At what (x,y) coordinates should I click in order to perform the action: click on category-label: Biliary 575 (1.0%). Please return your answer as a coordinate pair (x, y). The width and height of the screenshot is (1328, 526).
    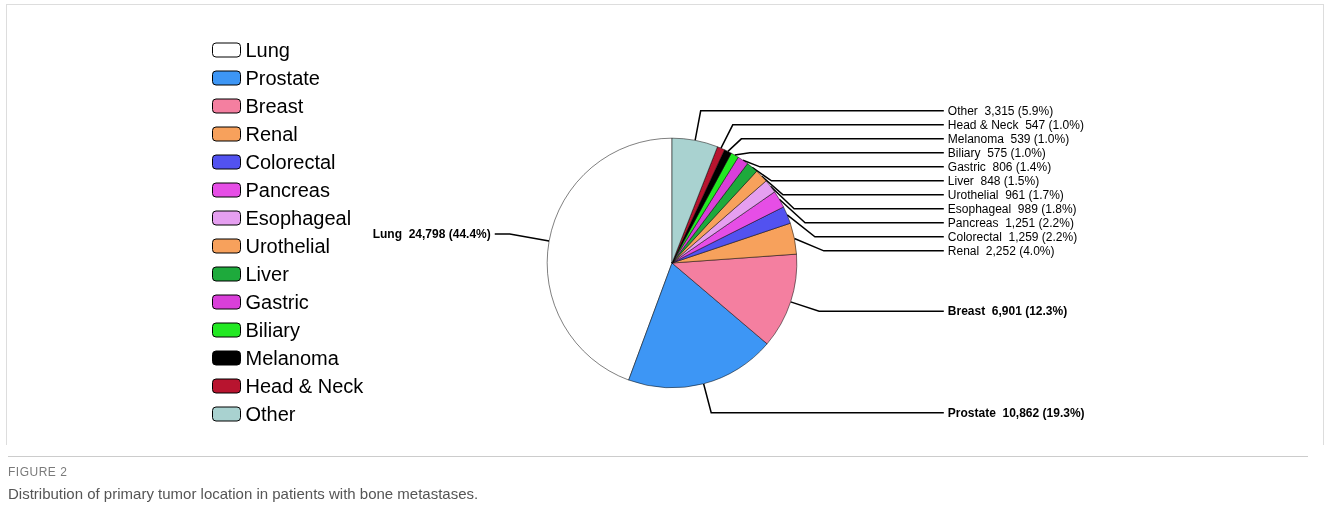
    Looking at the image, I should click on (996, 152).